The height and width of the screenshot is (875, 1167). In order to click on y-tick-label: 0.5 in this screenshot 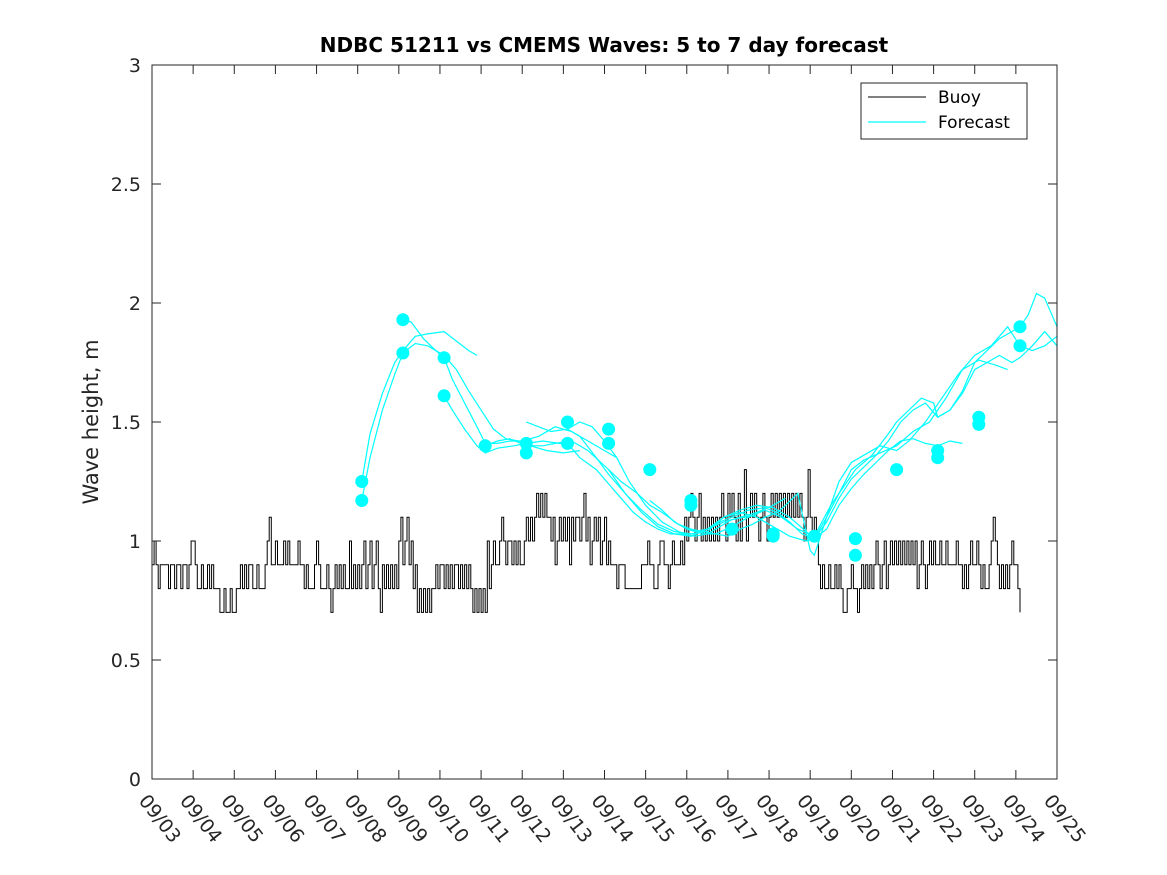, I will do `click(126, 661)`.